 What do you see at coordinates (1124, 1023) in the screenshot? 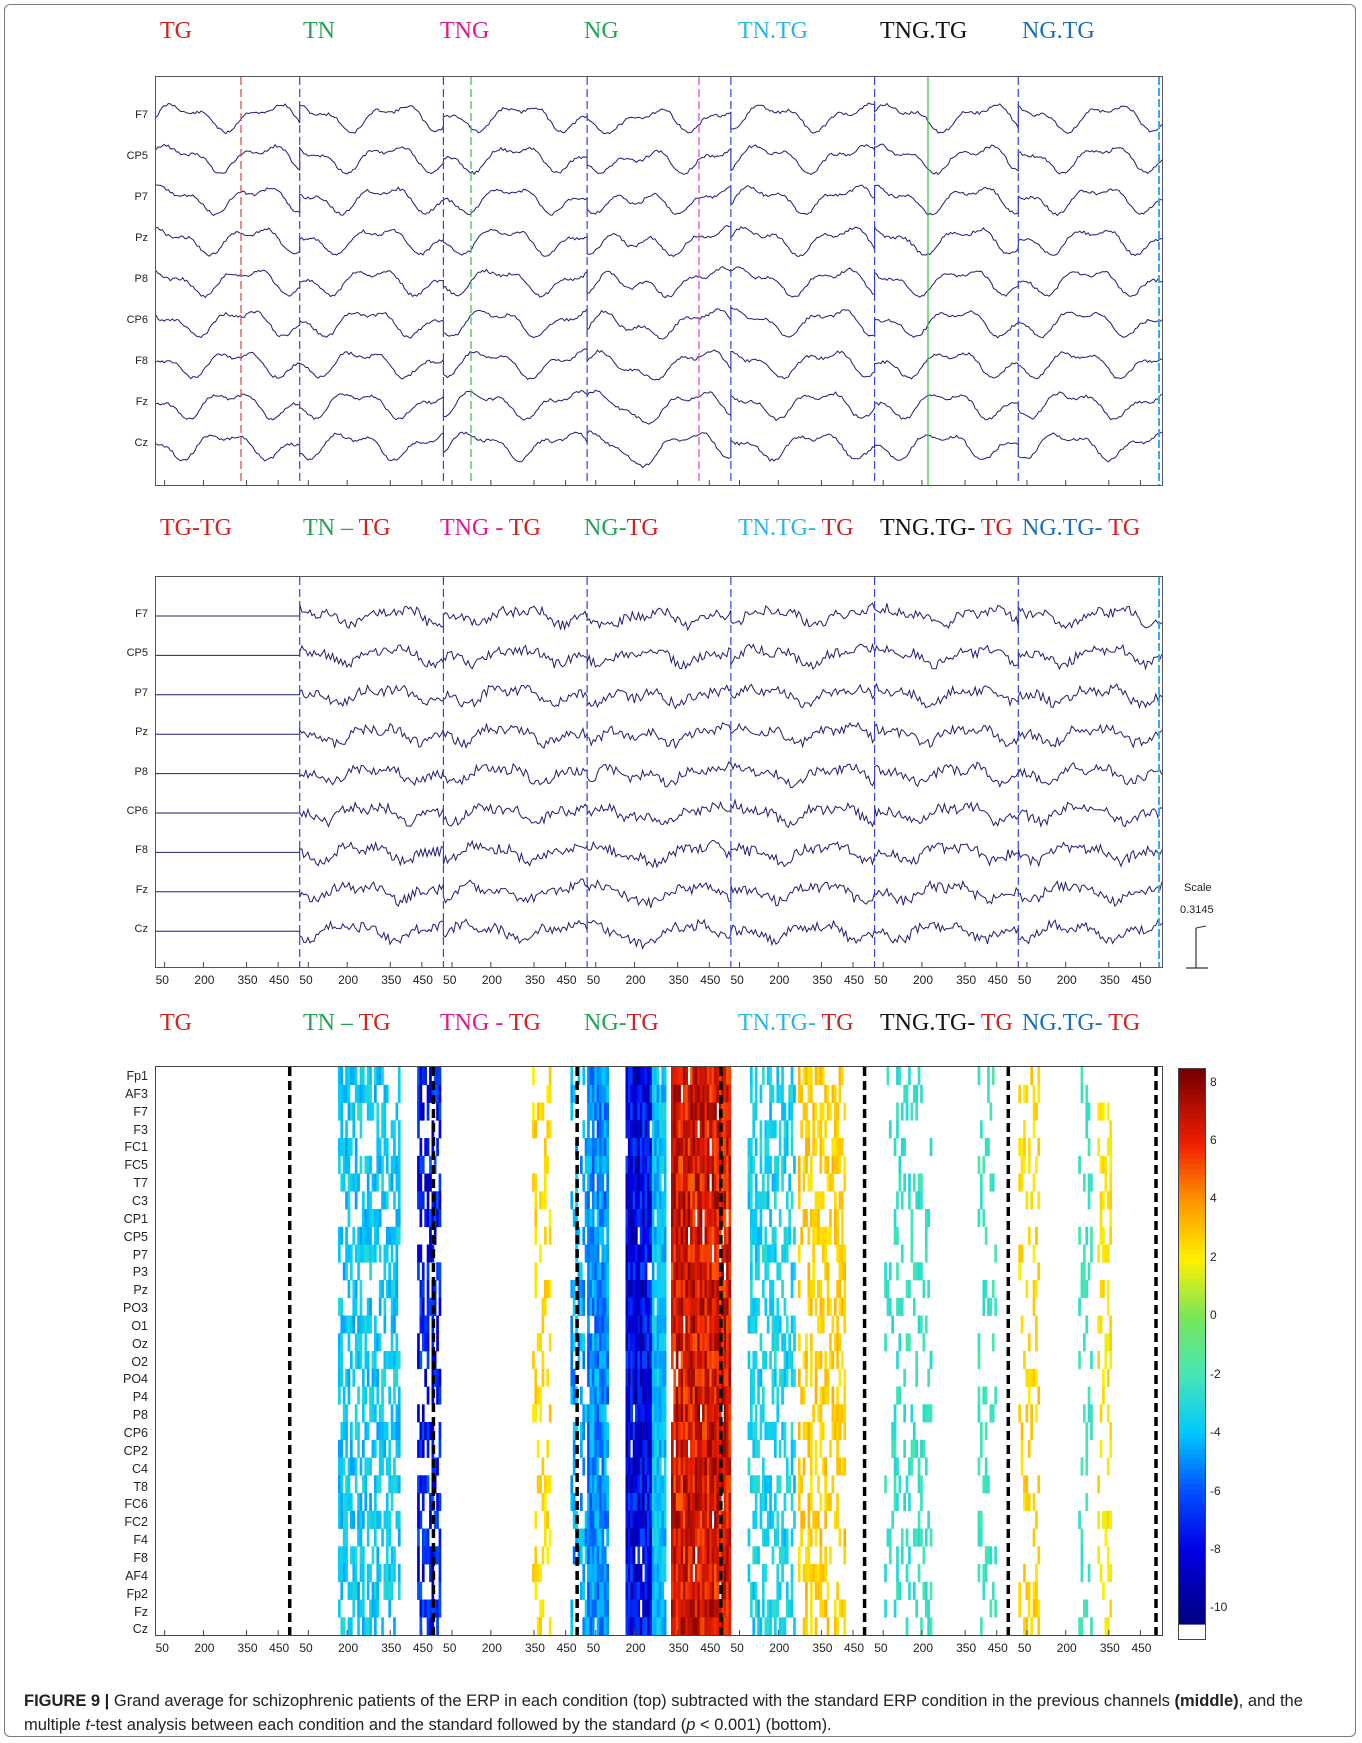
I see `condition-label-part: TG` at bounding box center [1124, 1023].